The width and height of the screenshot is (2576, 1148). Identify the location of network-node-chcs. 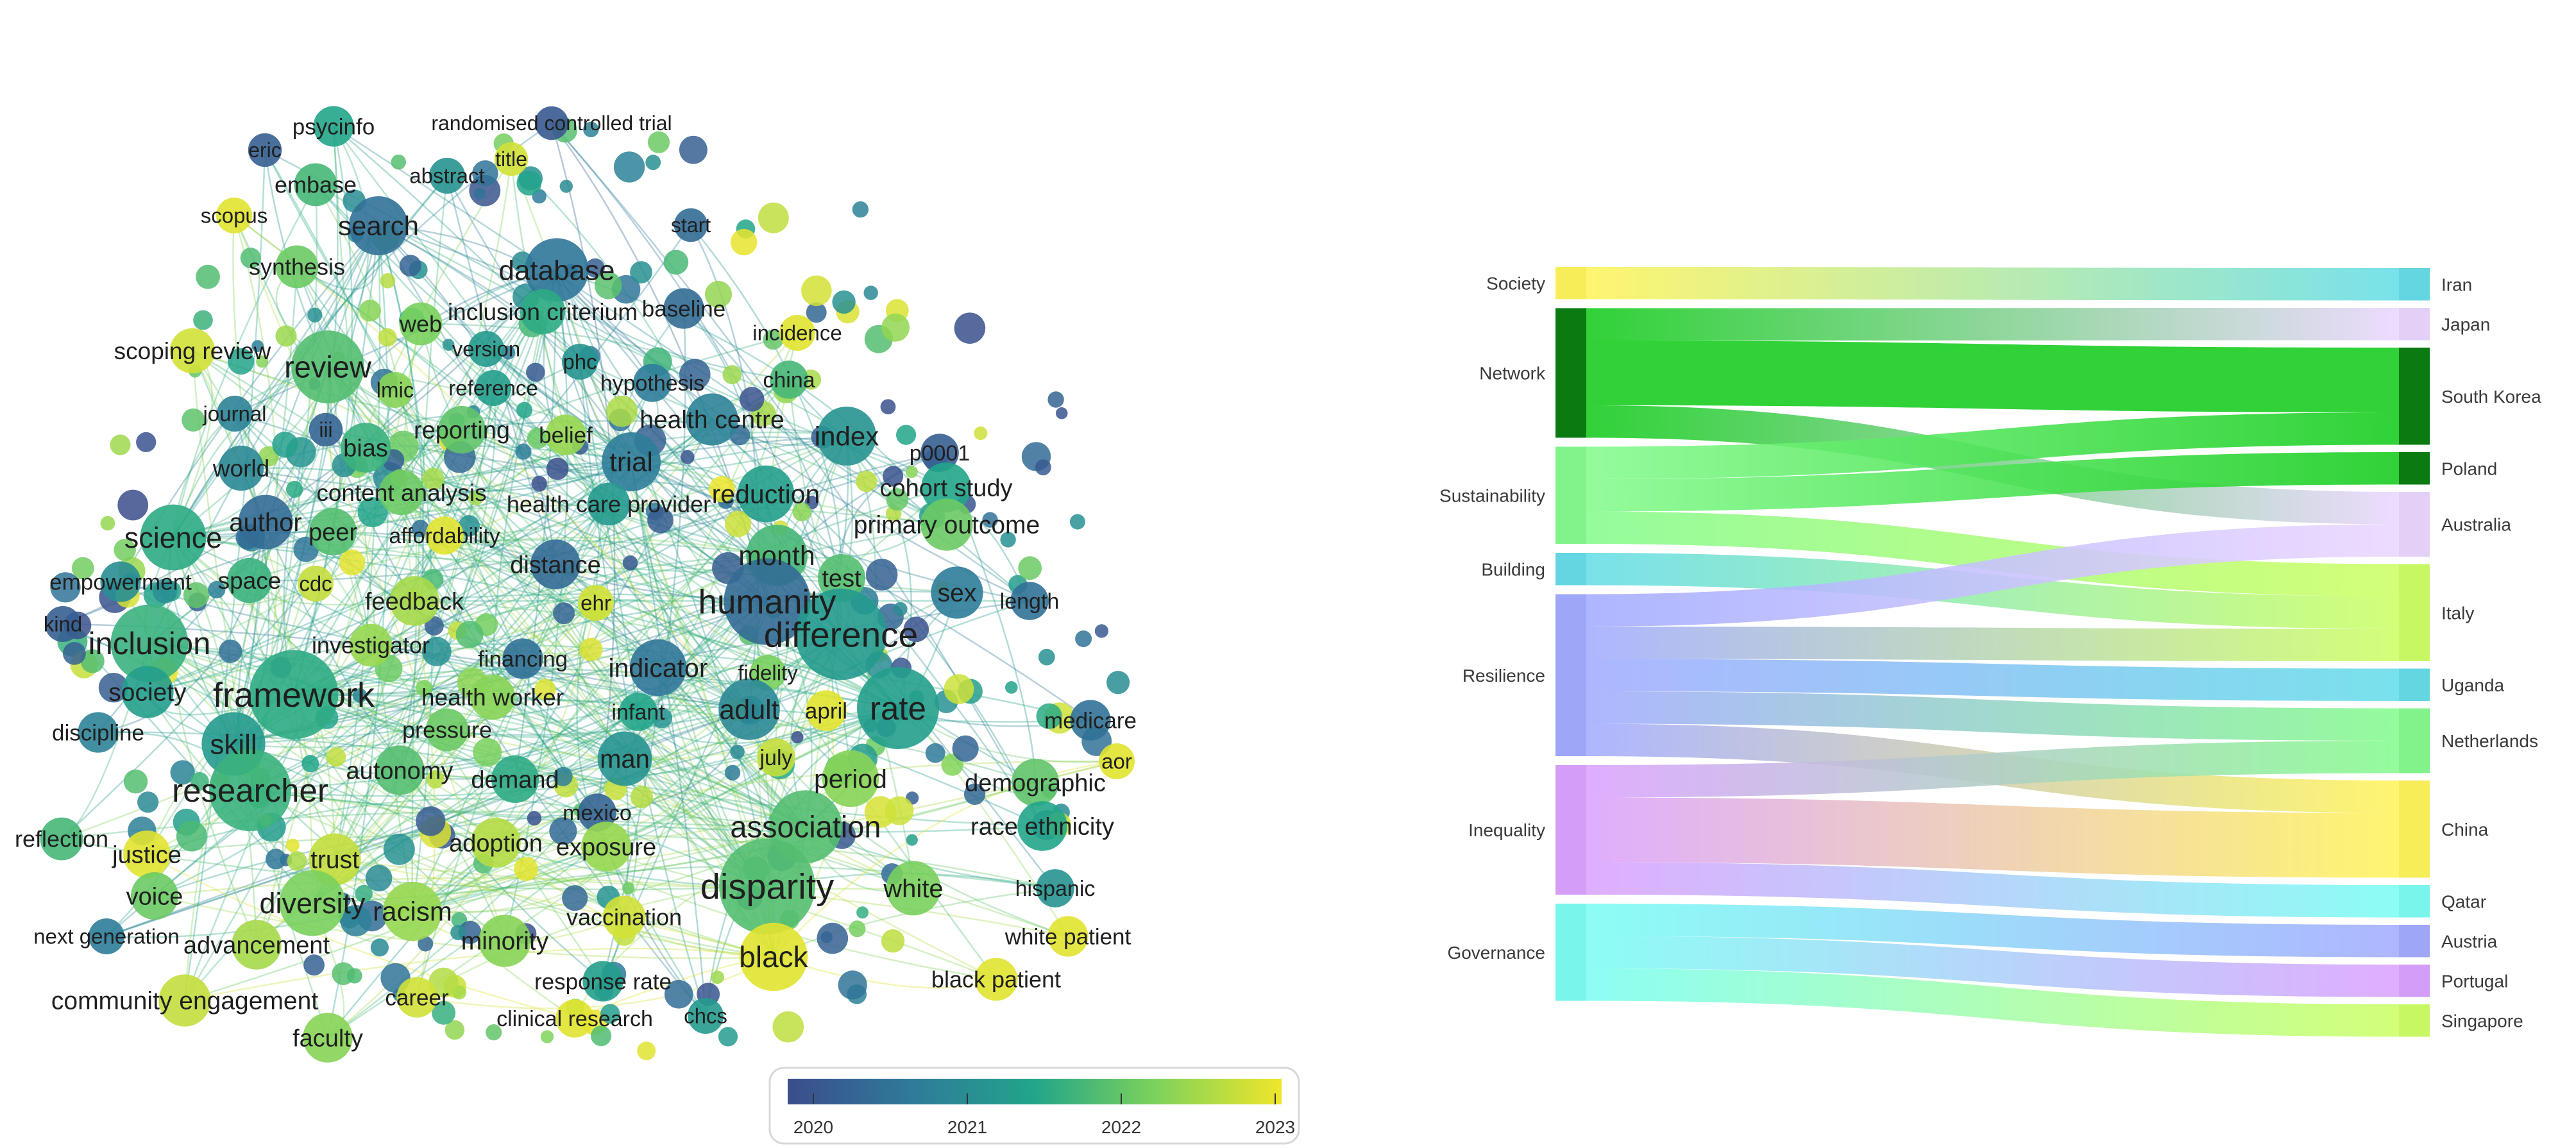
(706, 1016).